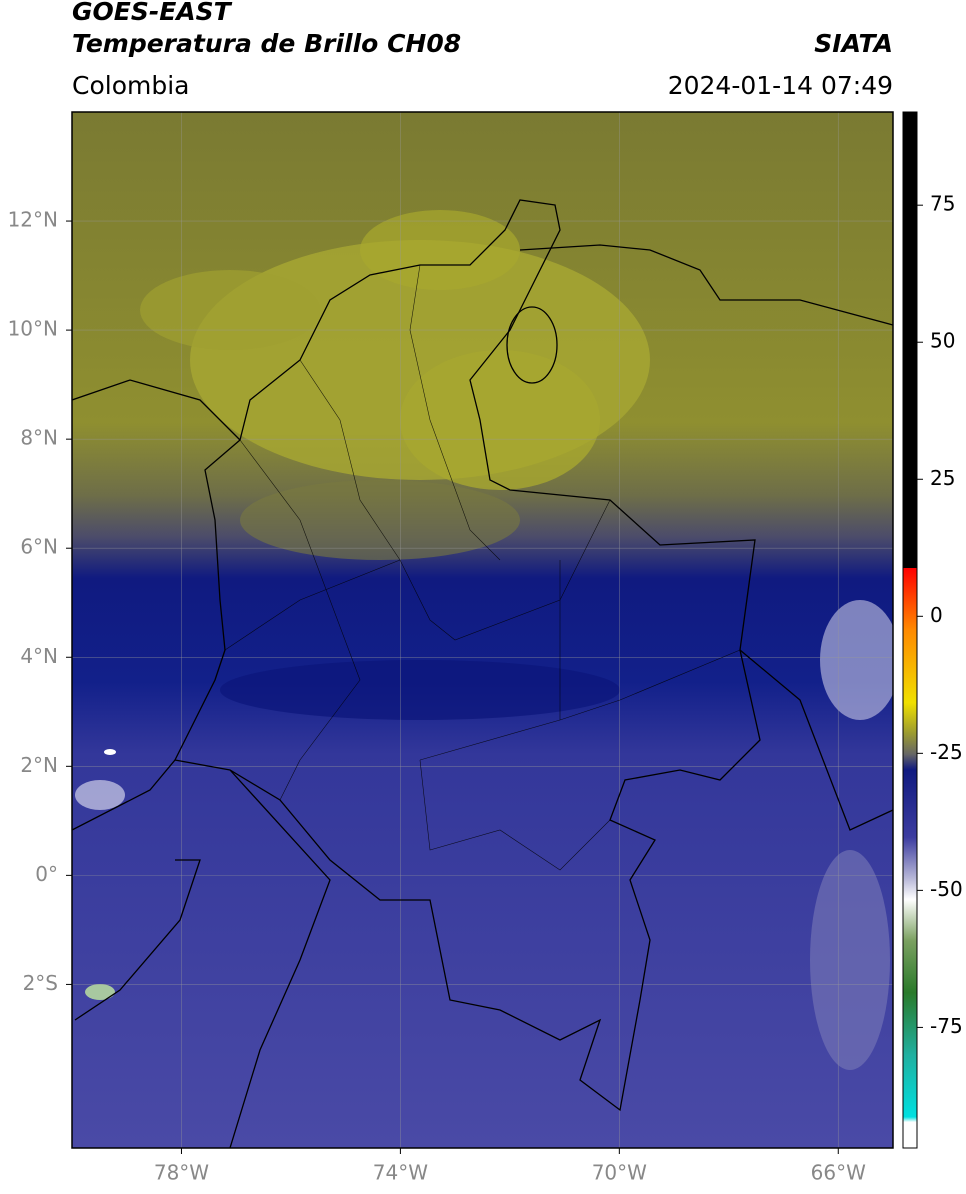  Describe the element at coordinates (942, 204) in the screenshot. I see `colorbar-tick-label: 75` at that location.